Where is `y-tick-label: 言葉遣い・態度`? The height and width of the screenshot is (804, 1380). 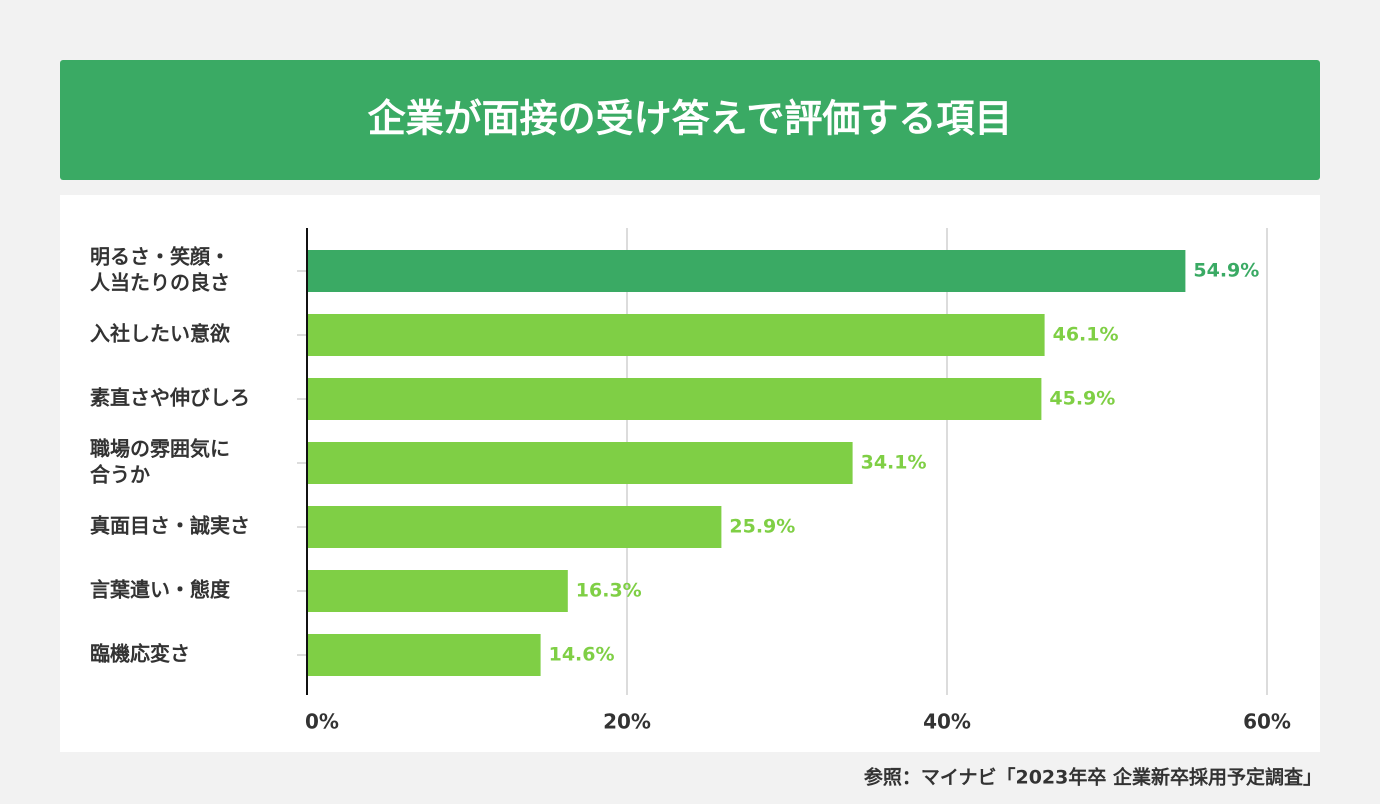
y-tick-label: 言葉遣い・態度 is located at coordinates (160, 590).